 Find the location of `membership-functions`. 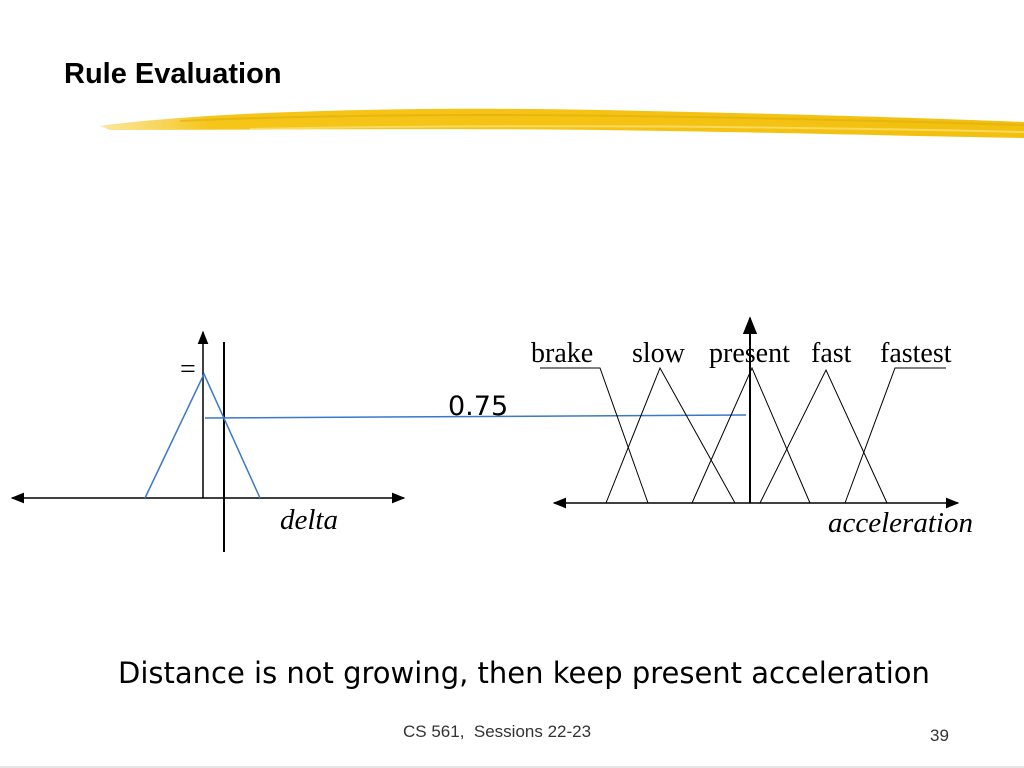

membership-functions is located at coordinates (743, 435).